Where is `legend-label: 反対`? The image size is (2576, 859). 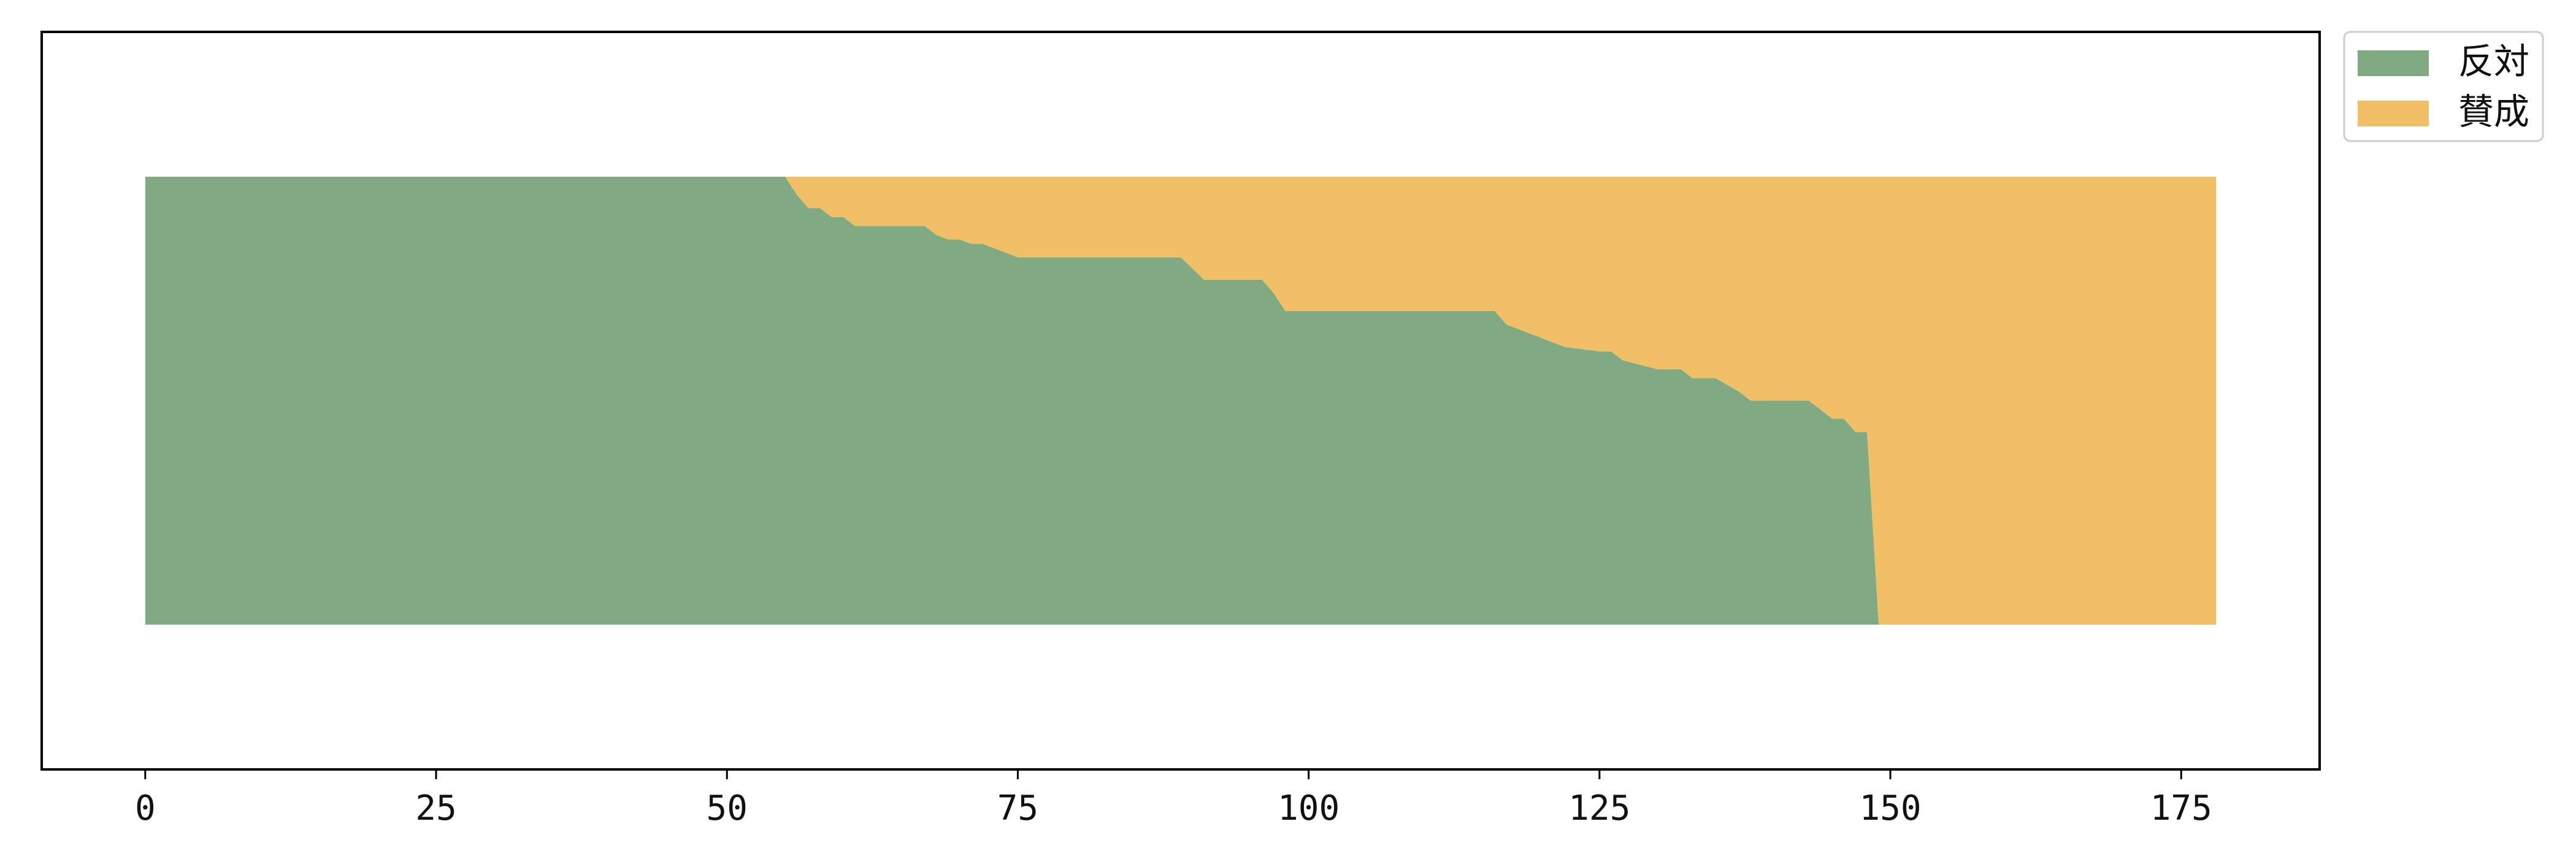 legend-label: 反対 is located at coordinates (2493, 61).